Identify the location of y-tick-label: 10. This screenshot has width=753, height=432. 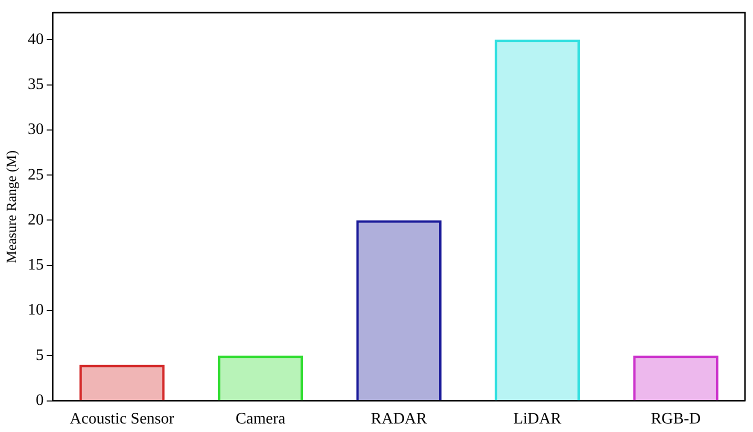
(36, 310).